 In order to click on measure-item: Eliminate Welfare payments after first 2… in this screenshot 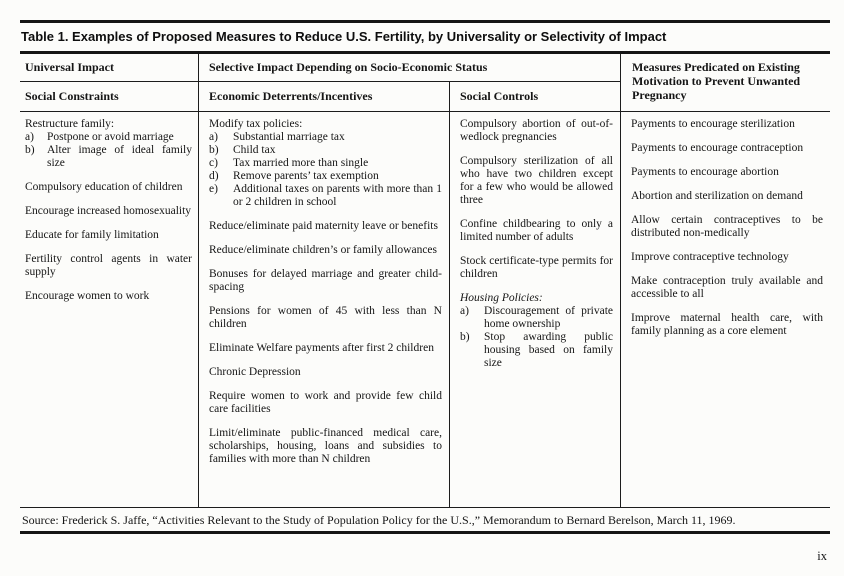, I will do `click(321, 348)`.